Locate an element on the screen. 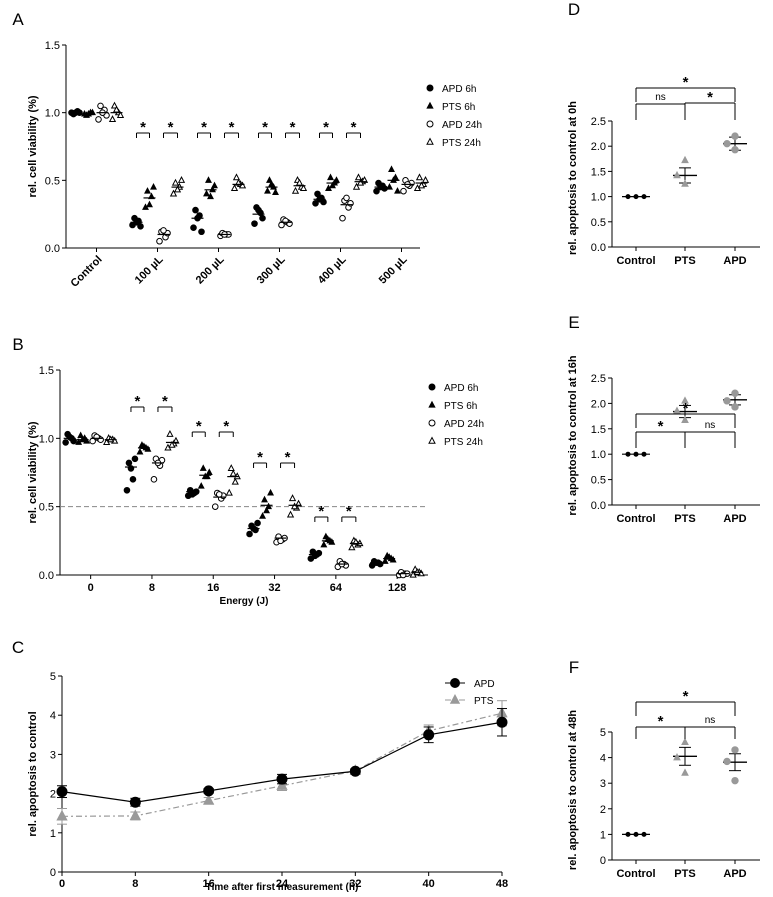 The width and height of the screenshot is (773, 897). y-tick-label: 0 is located at coordinates (603, 861).